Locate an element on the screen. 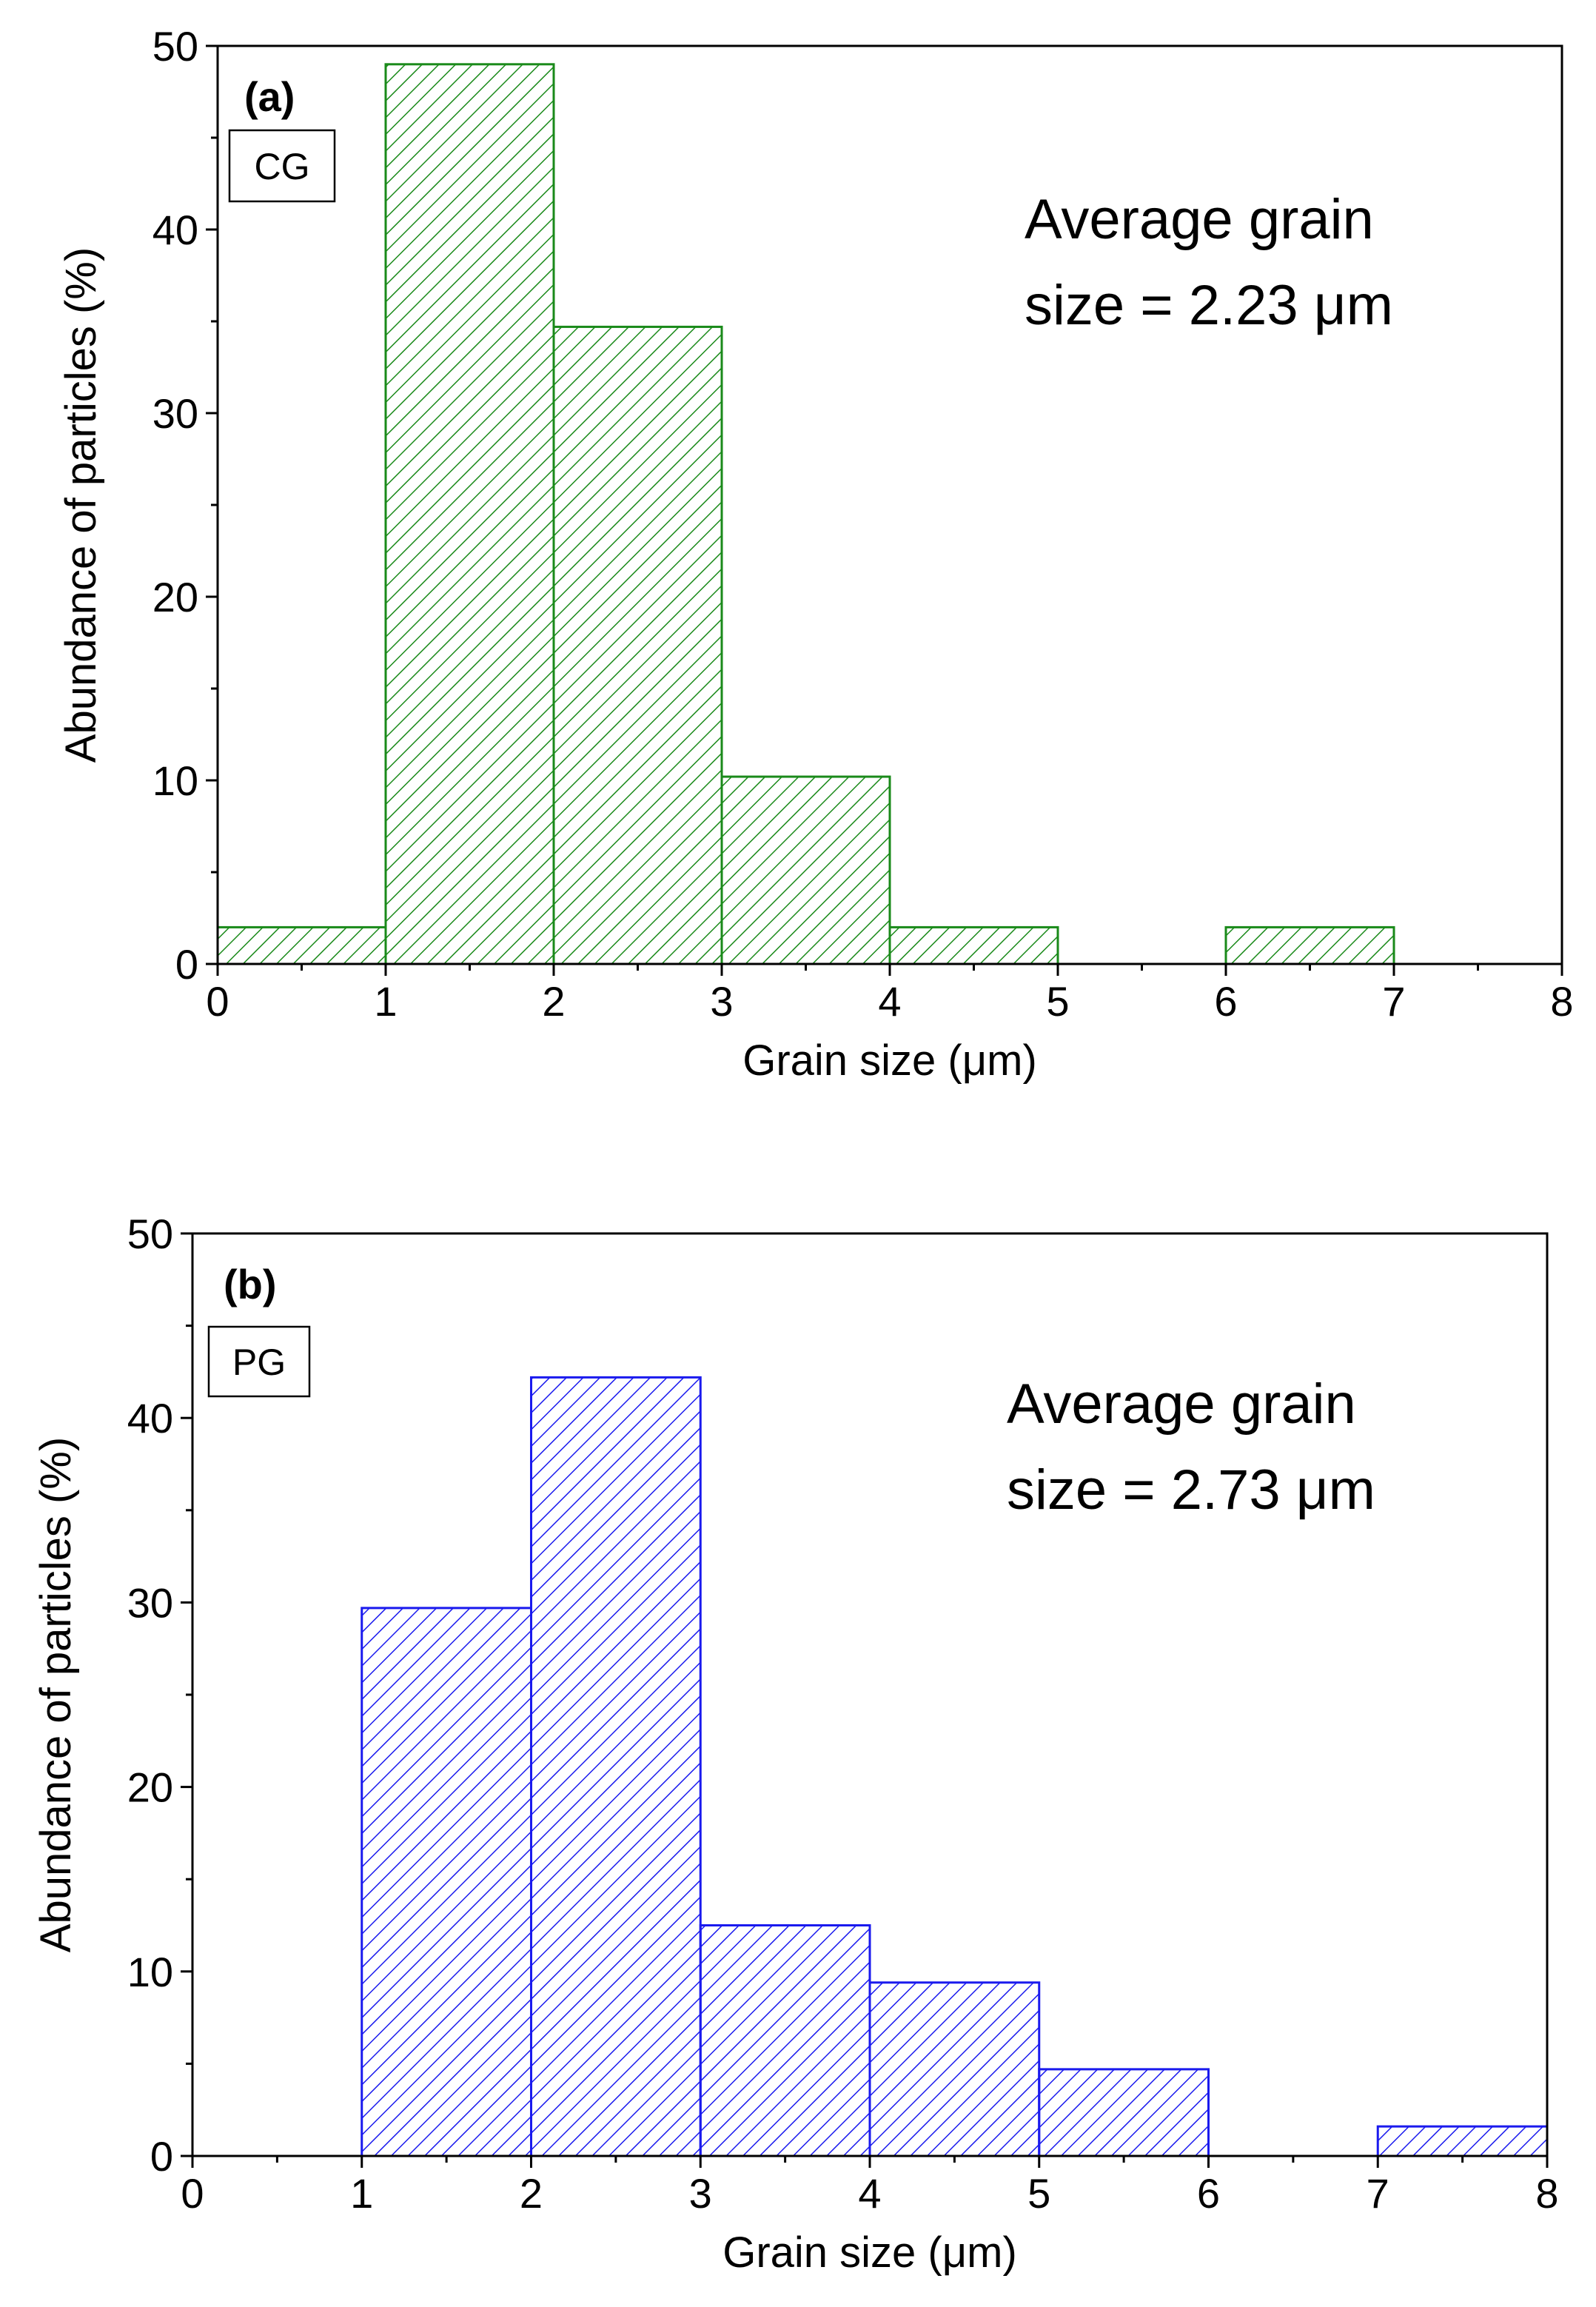 The height and width of the screenshot is (2307, 1596). sample-tag: CG is located at coordinates (282, 166).